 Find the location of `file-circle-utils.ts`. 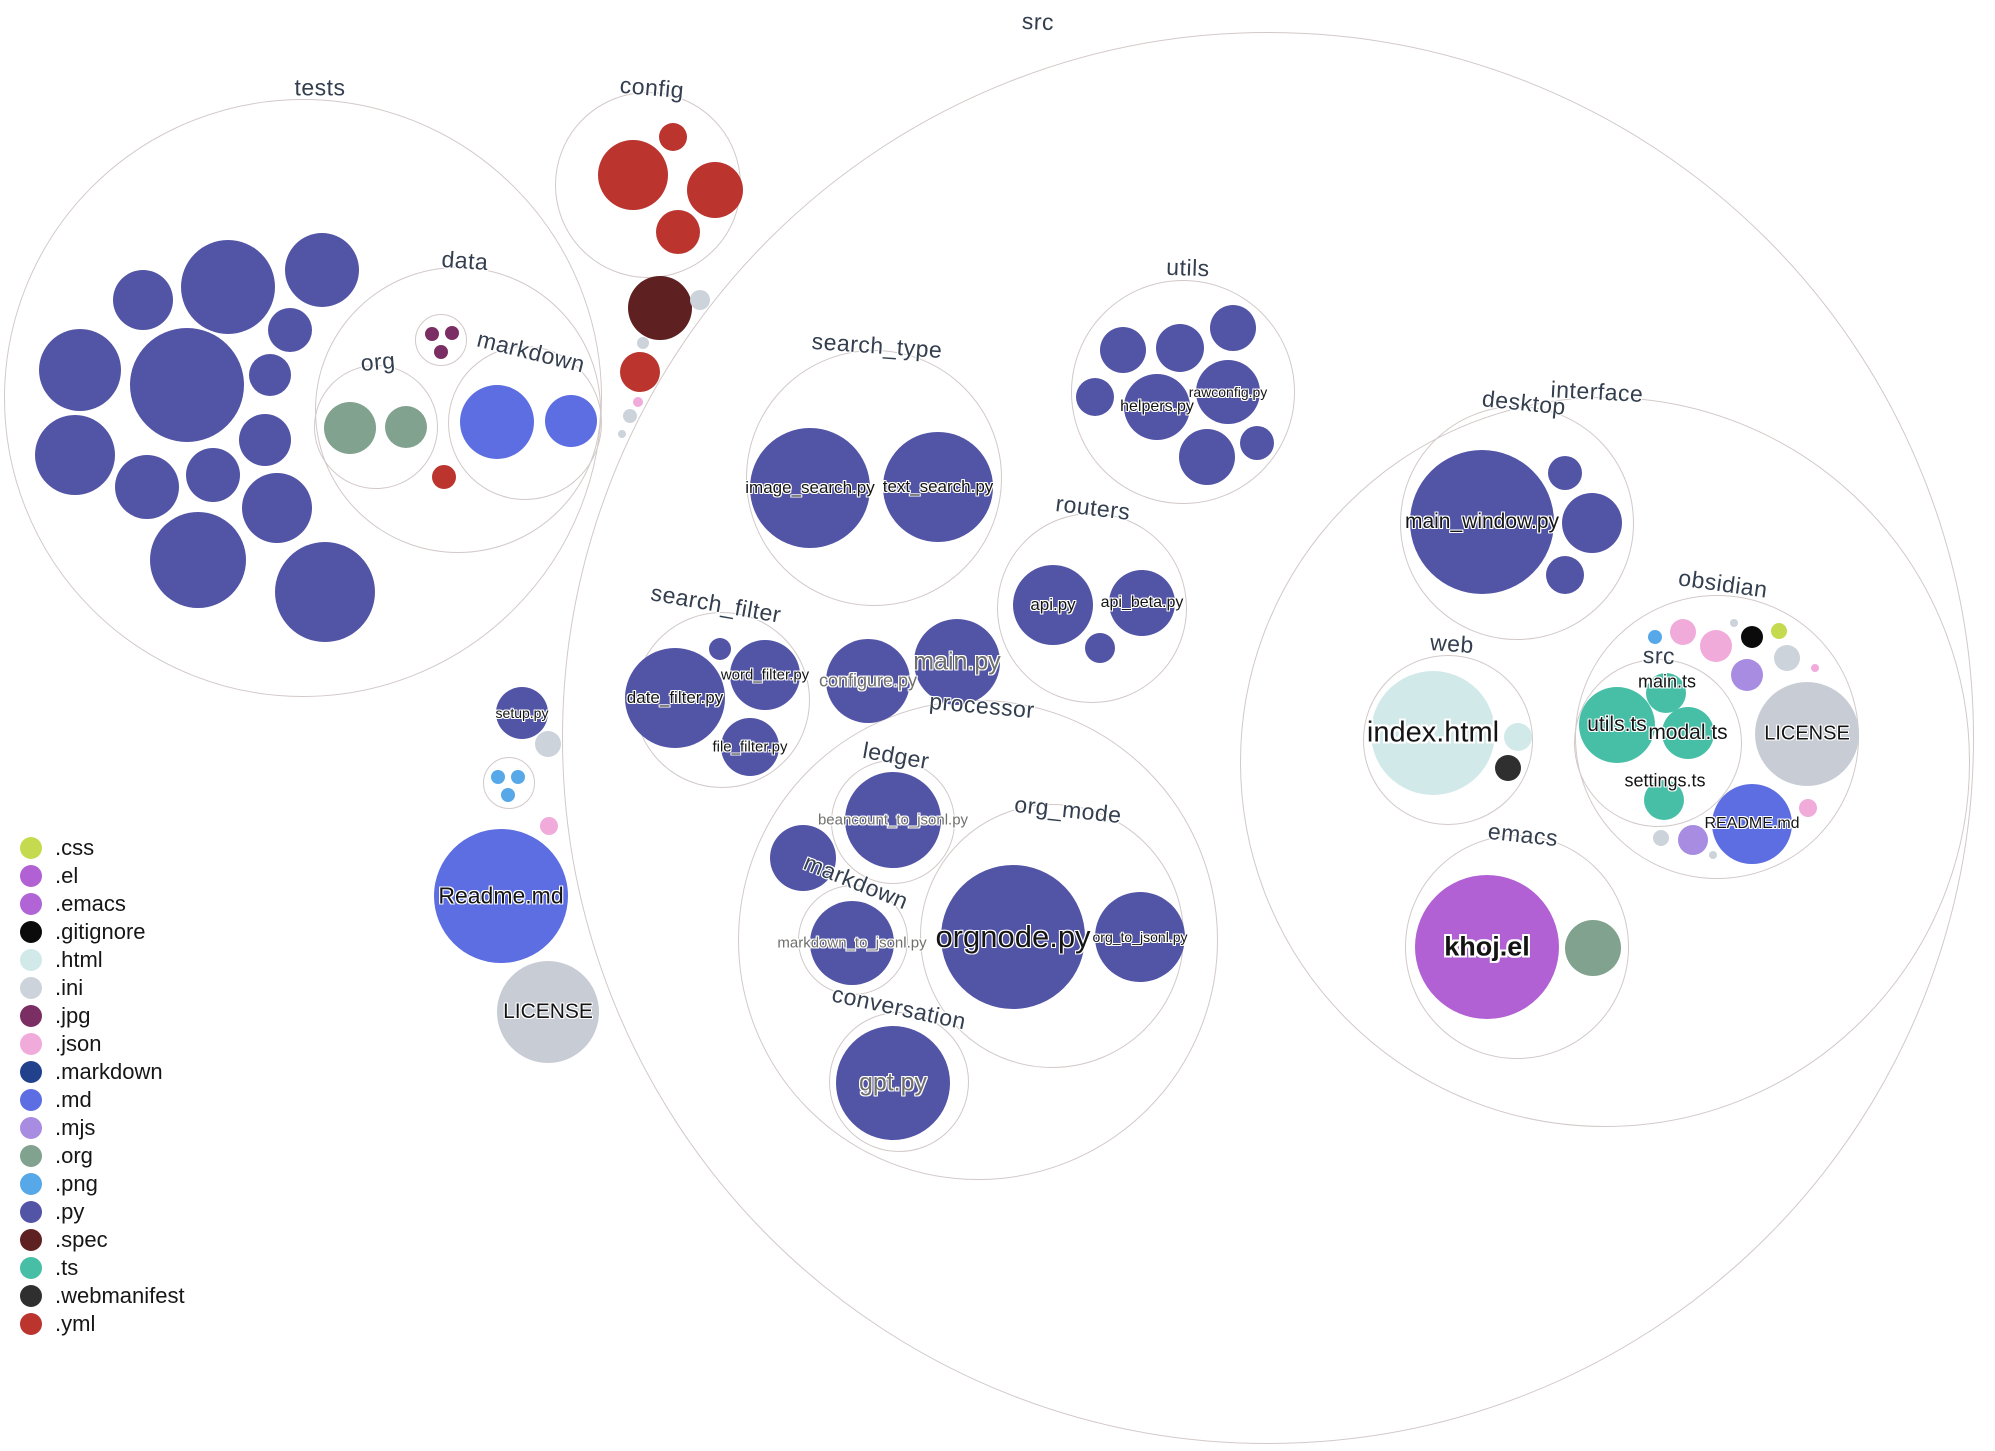

file-circle-utils.ts is located at coordinates (1617, 725).